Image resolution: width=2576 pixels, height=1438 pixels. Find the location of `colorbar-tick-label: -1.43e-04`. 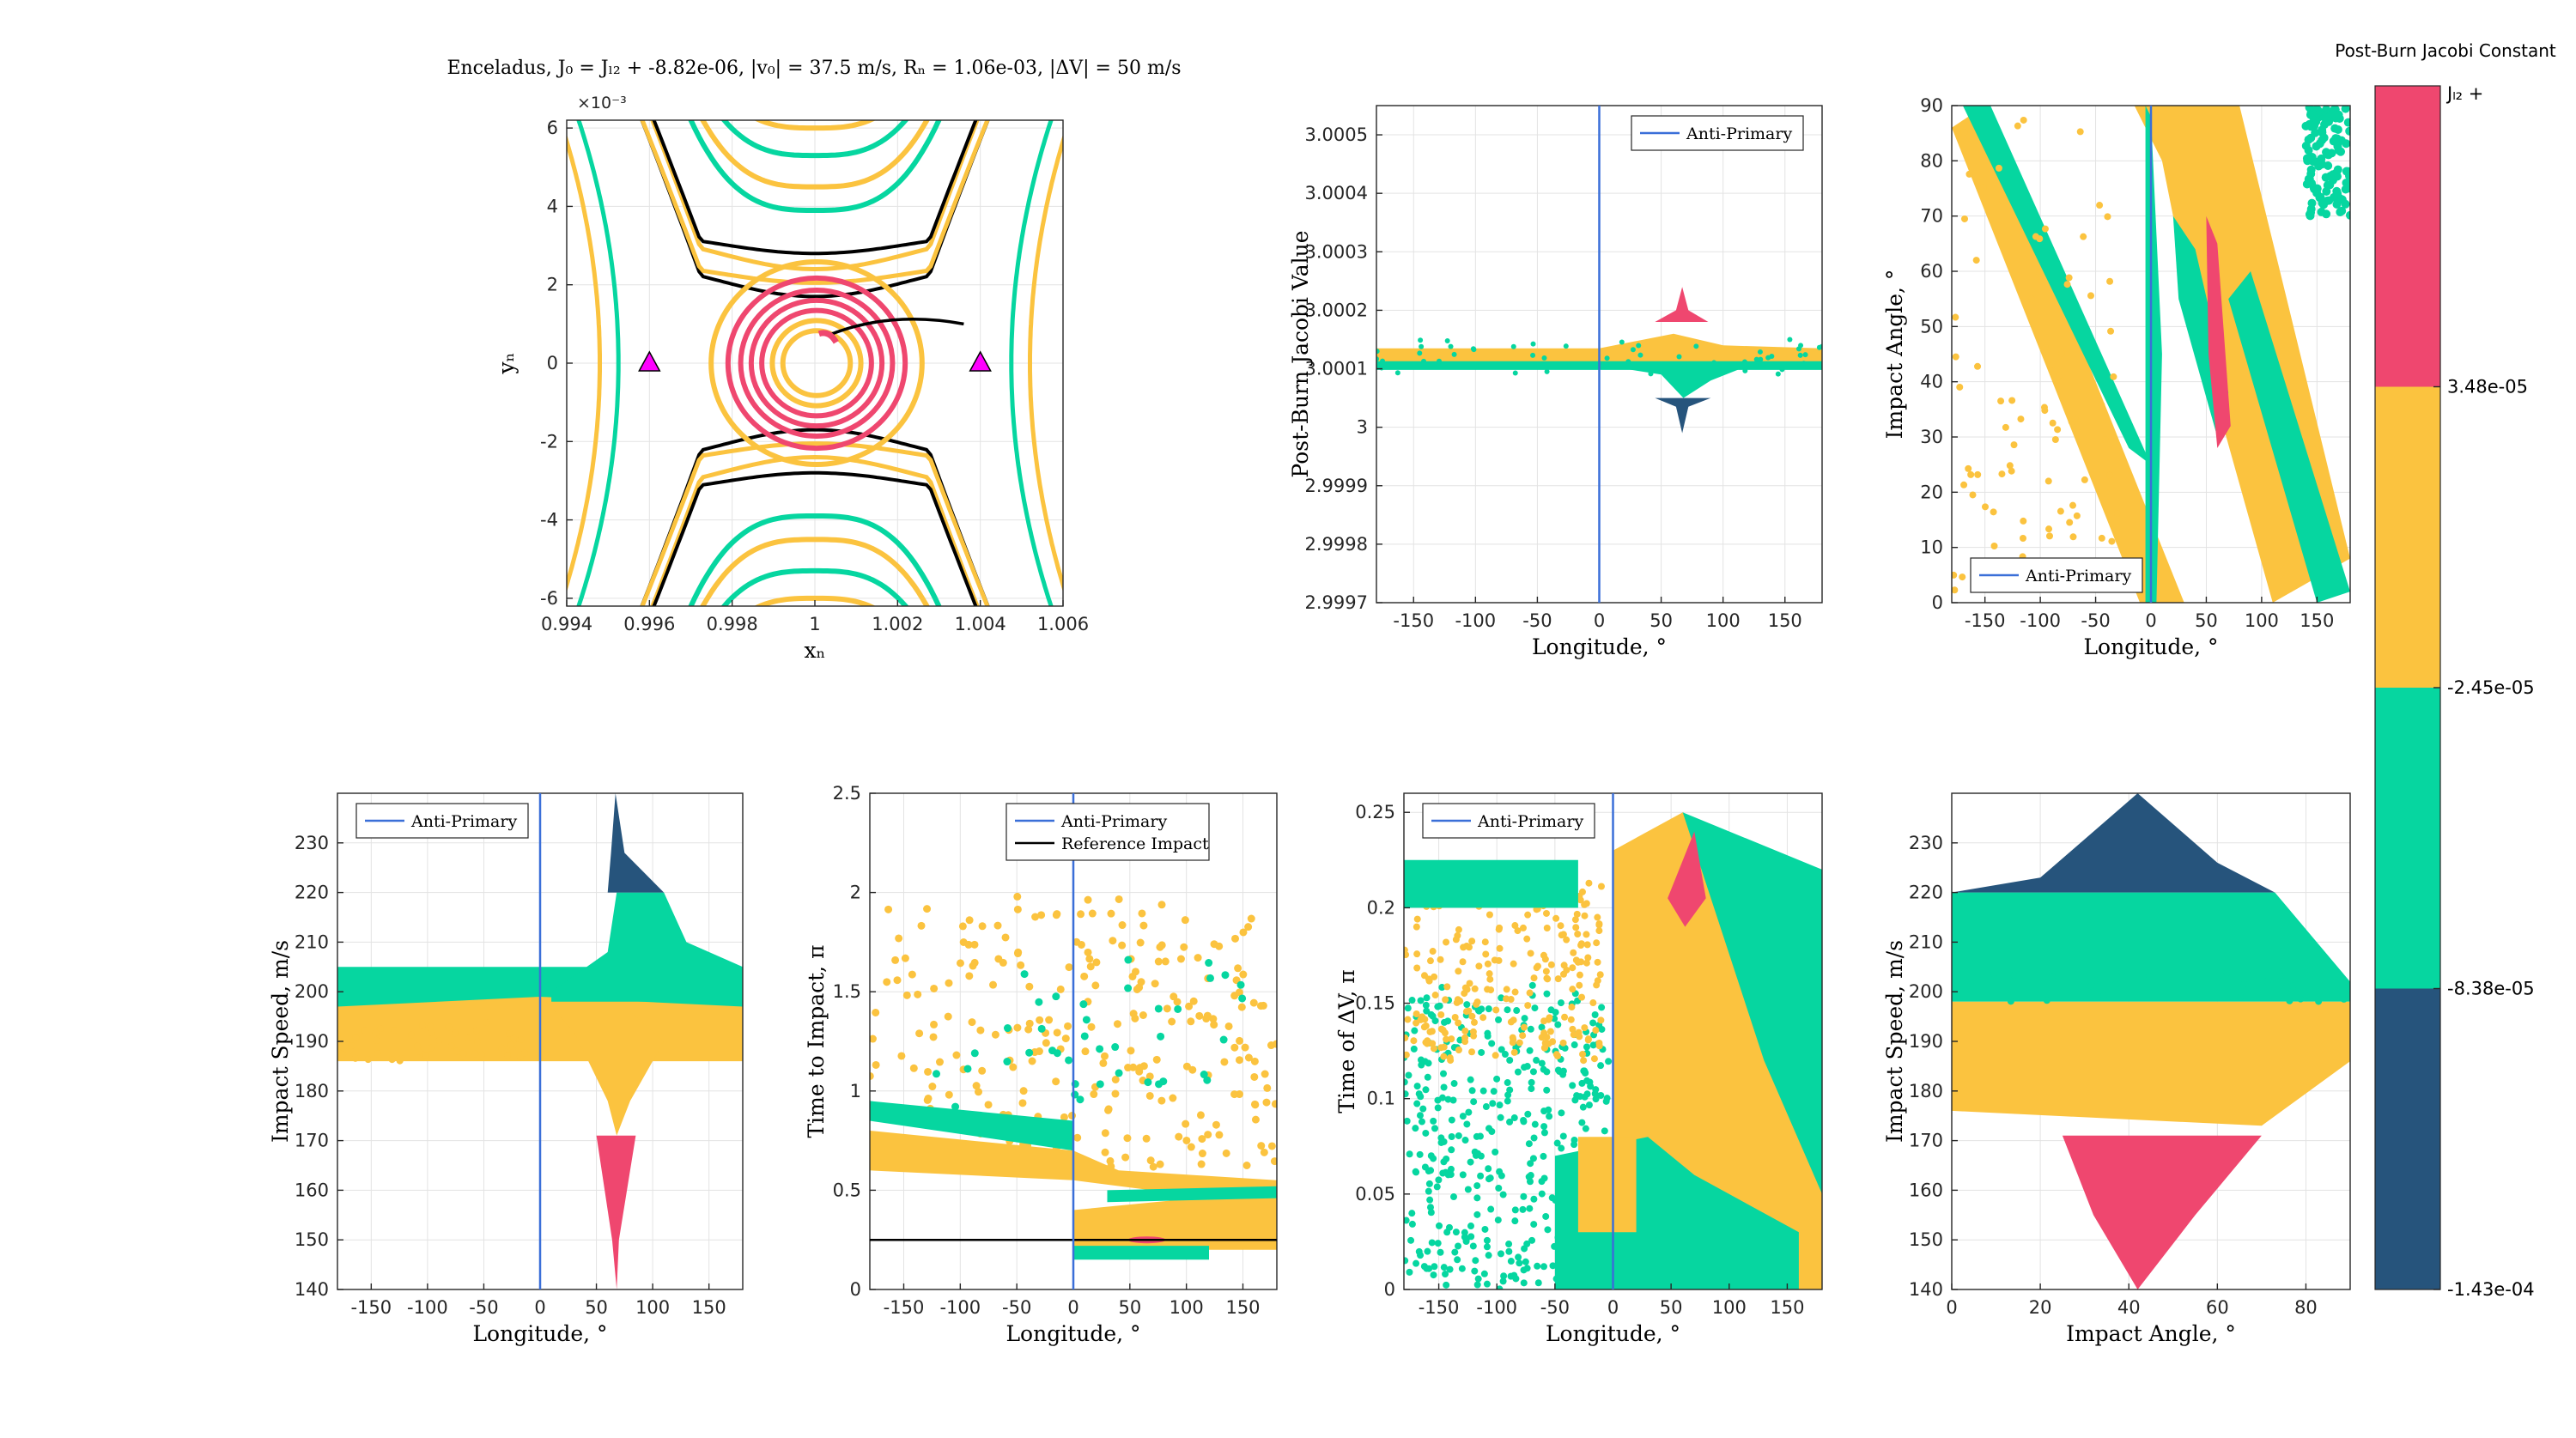

colorbar-tick-label: -1.43e-04 is located at coordinates (2491, 1289).